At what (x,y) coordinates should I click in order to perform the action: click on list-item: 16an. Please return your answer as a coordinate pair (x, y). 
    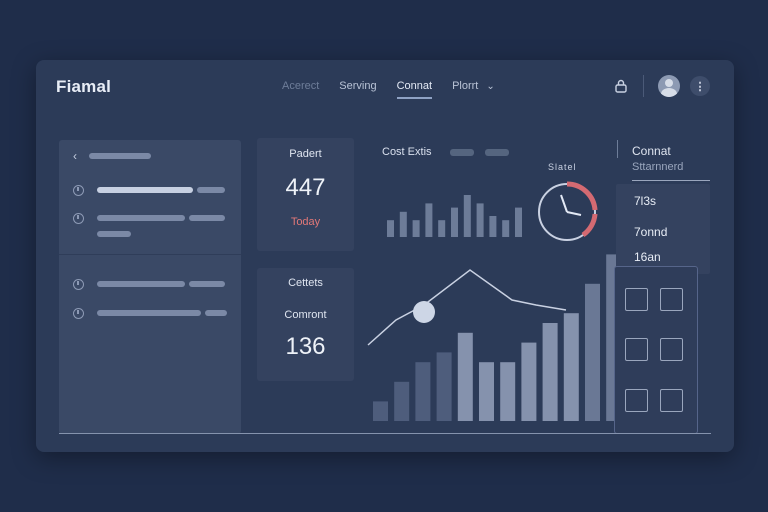
    Looking at the image, I should click on (647, 257).